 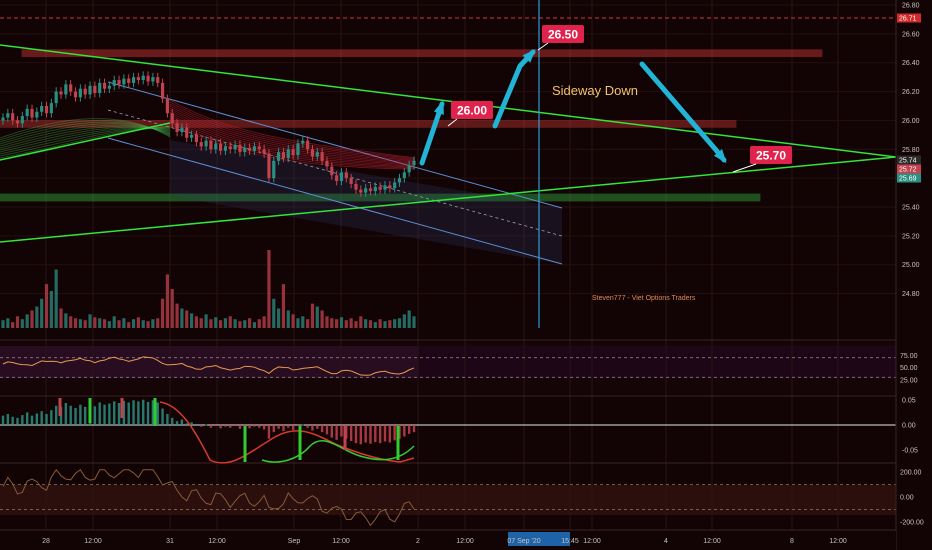 I want to click on price-tick-label: 26.20, so click(x=911, y=92).